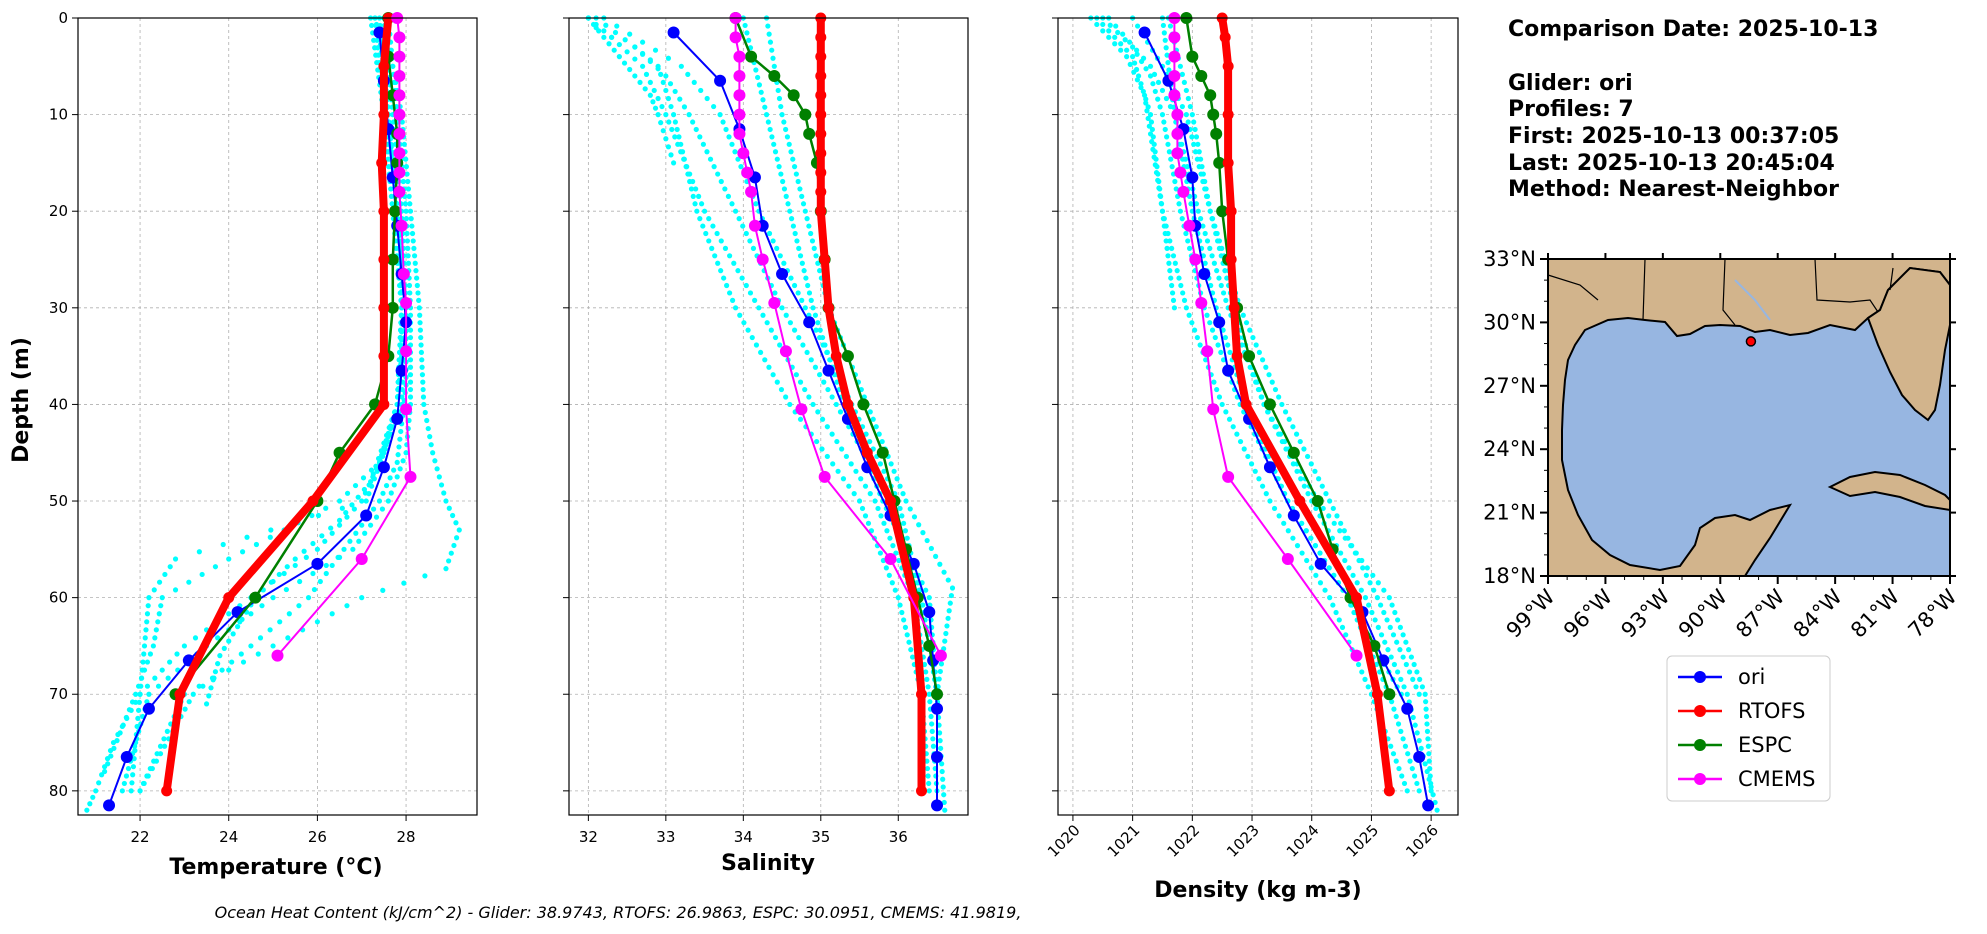  Describe the element at coordinates (1748, 728) in the screenshot. I see `legend-box` at that location.